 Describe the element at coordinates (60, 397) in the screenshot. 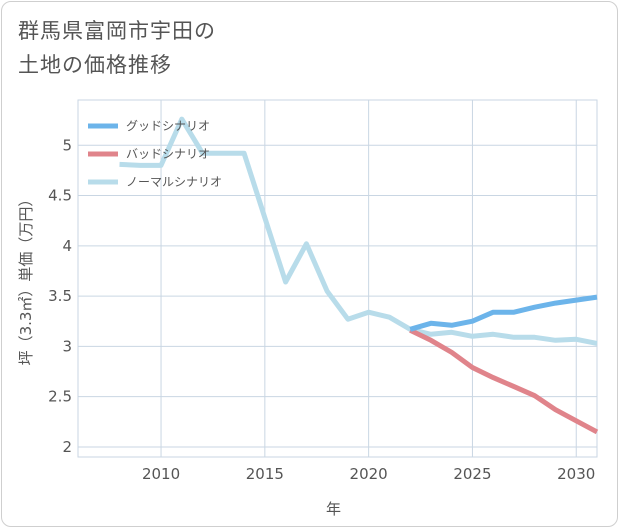

I see `y-tick-label: 2.5` at that location.